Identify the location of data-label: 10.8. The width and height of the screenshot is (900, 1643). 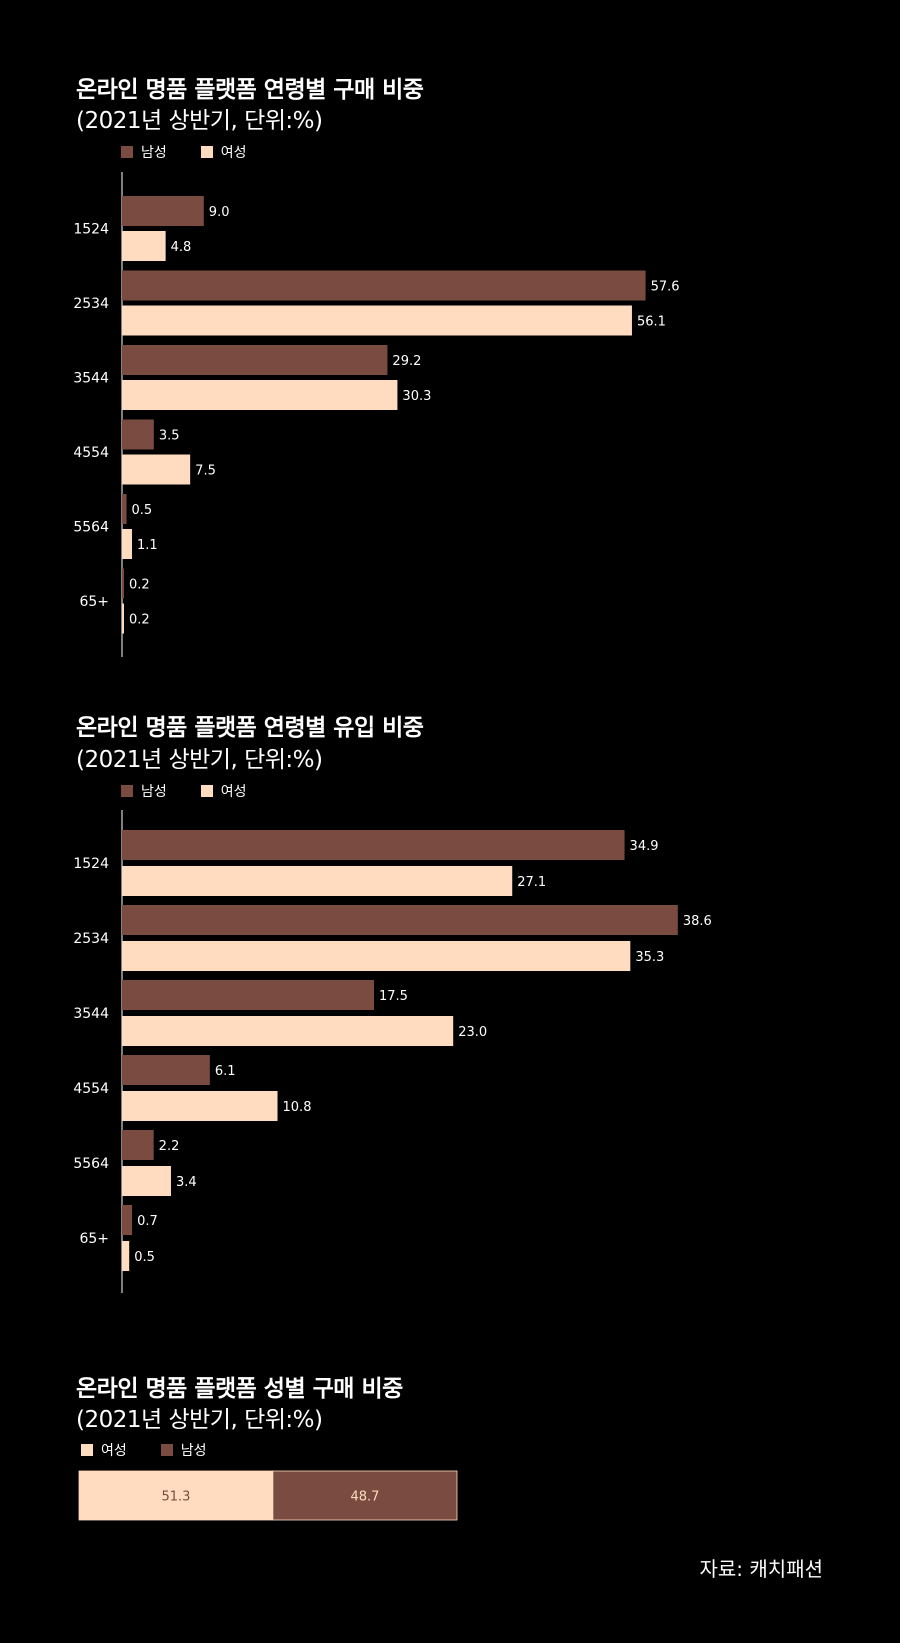
(297, 1107).